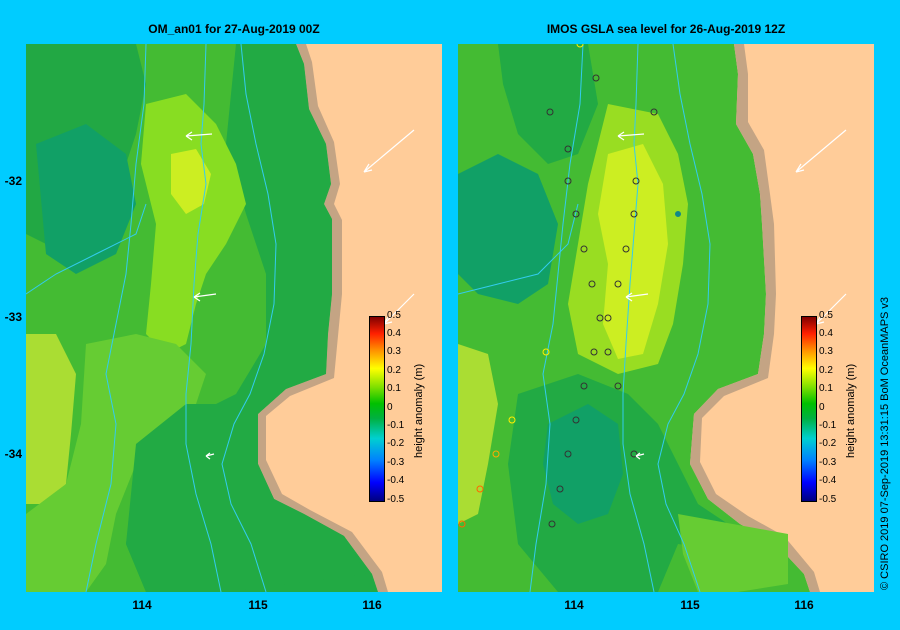  Describe the element at coordinates (804, 605) in the screenshot. I see `x-label-right-116: 116` at that location.